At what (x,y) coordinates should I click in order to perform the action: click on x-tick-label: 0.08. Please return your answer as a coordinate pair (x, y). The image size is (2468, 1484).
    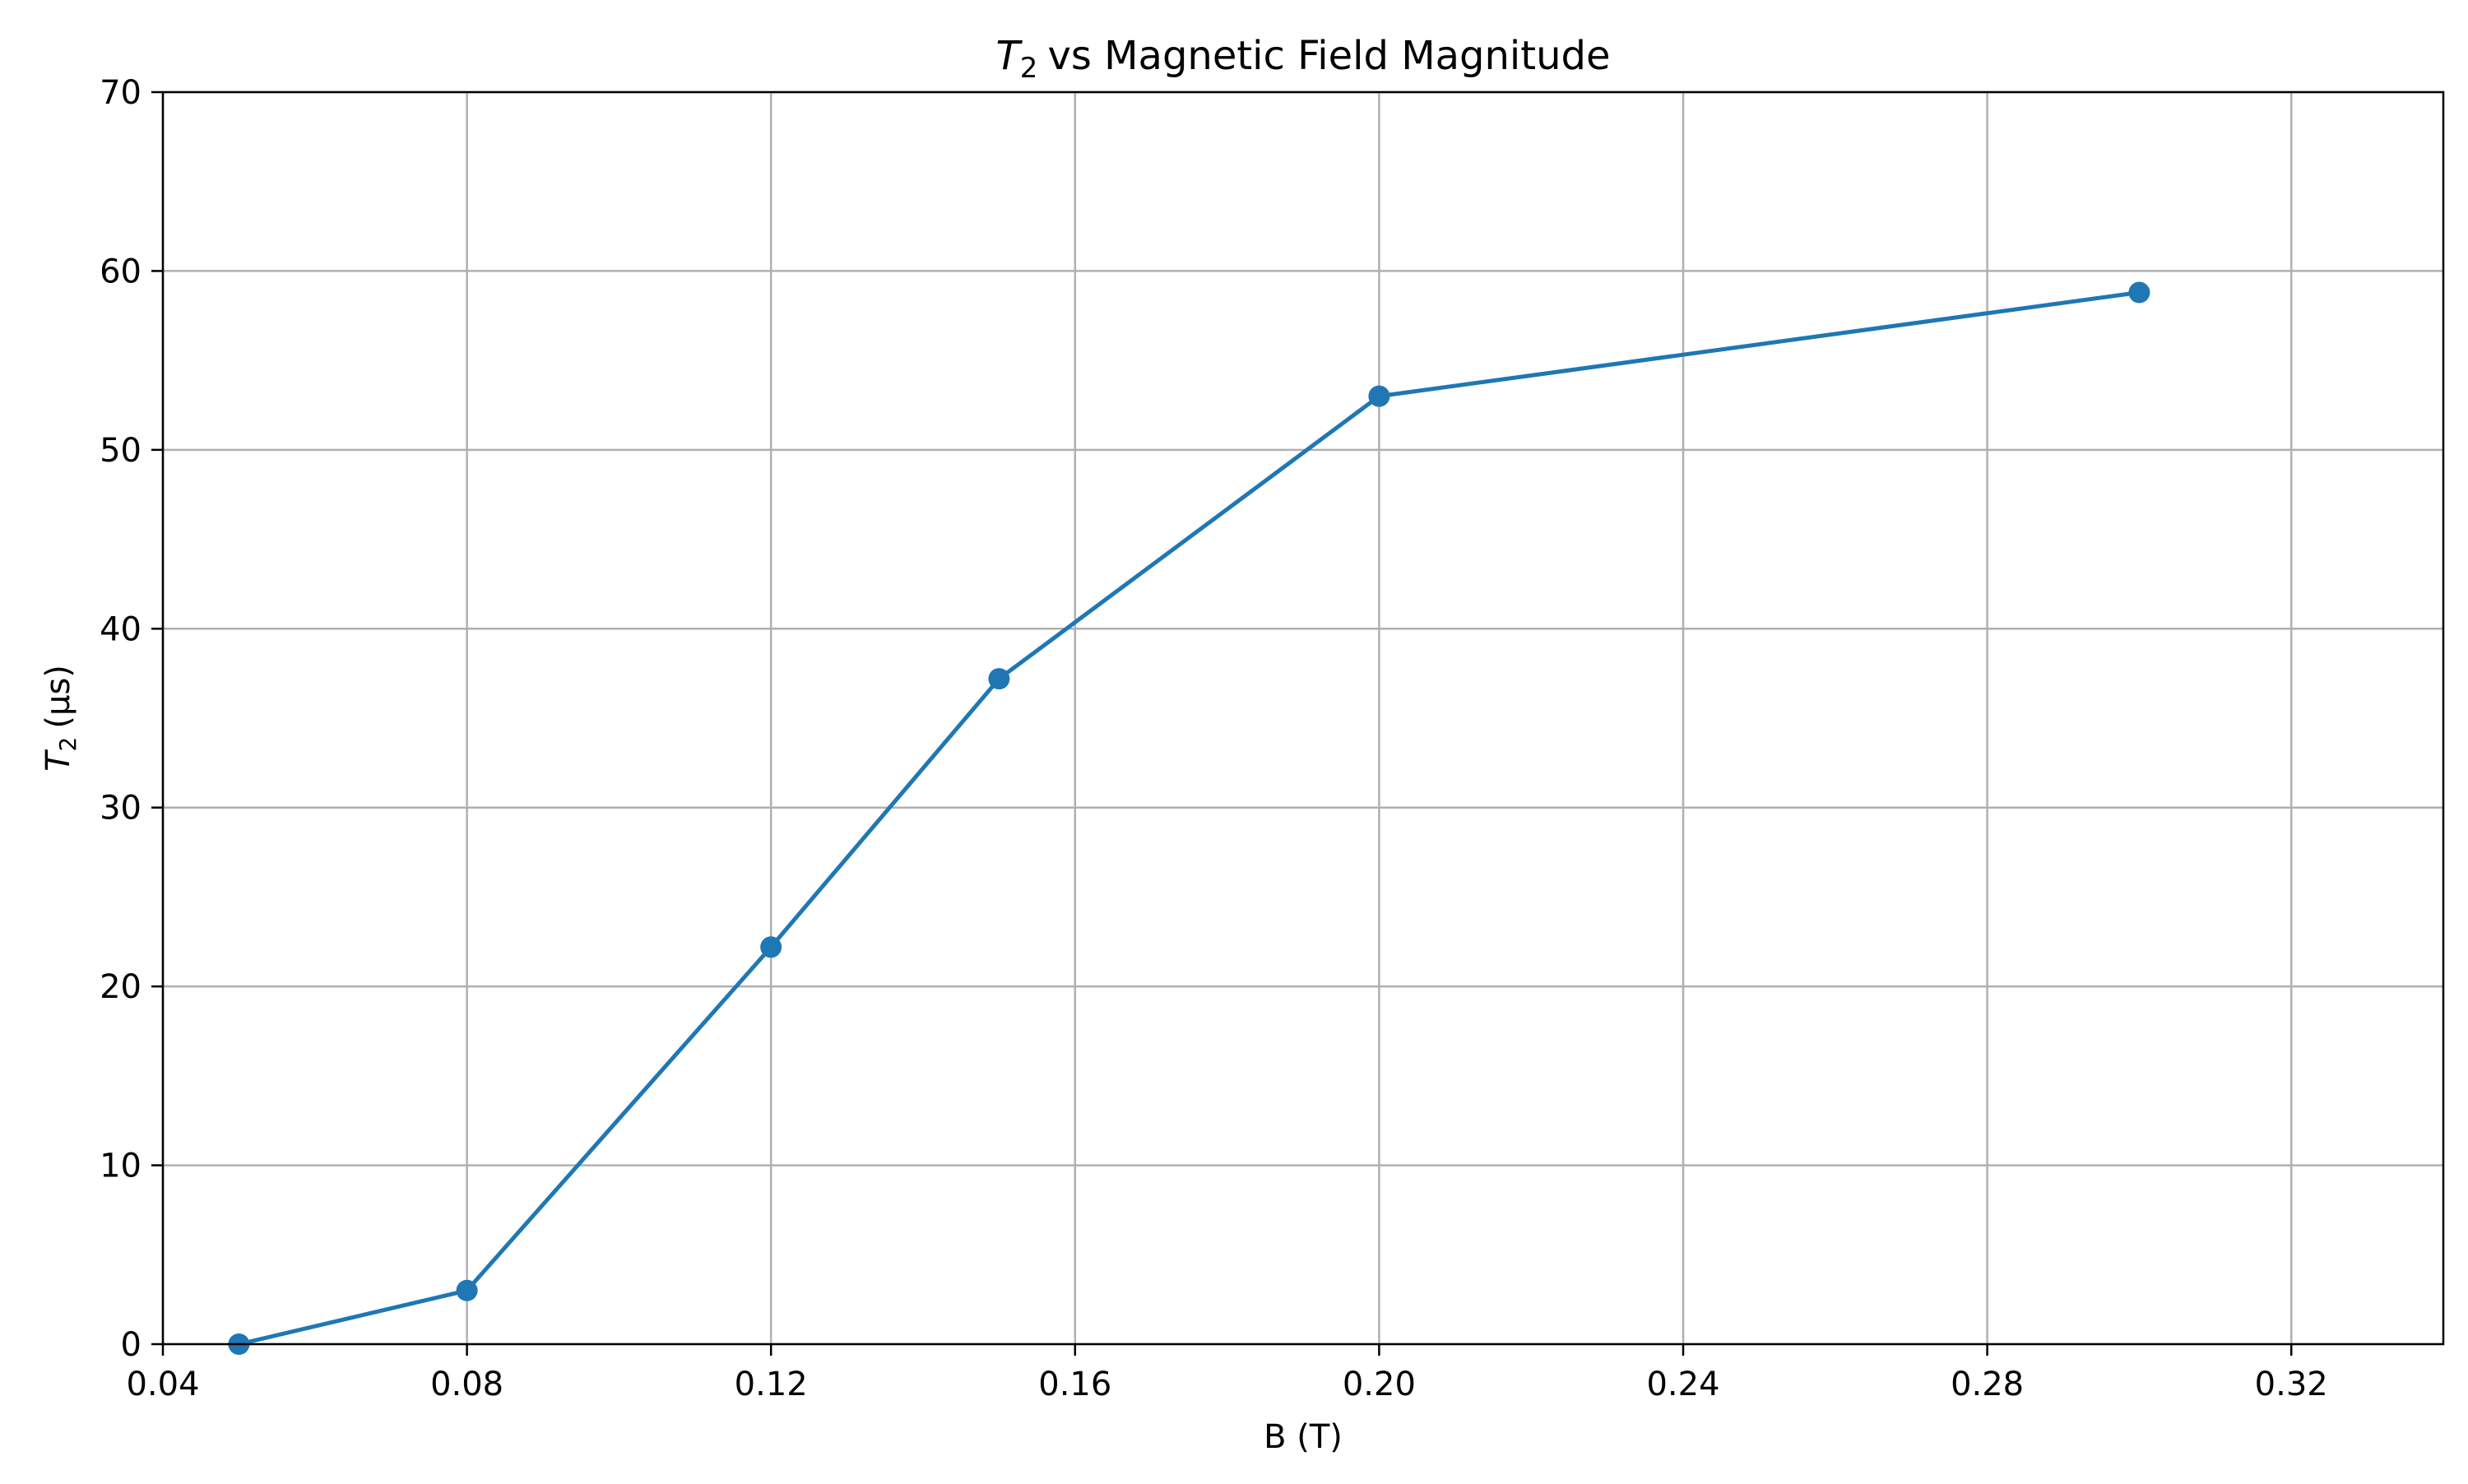
    Looking at the image, I should click on (466, 1384).